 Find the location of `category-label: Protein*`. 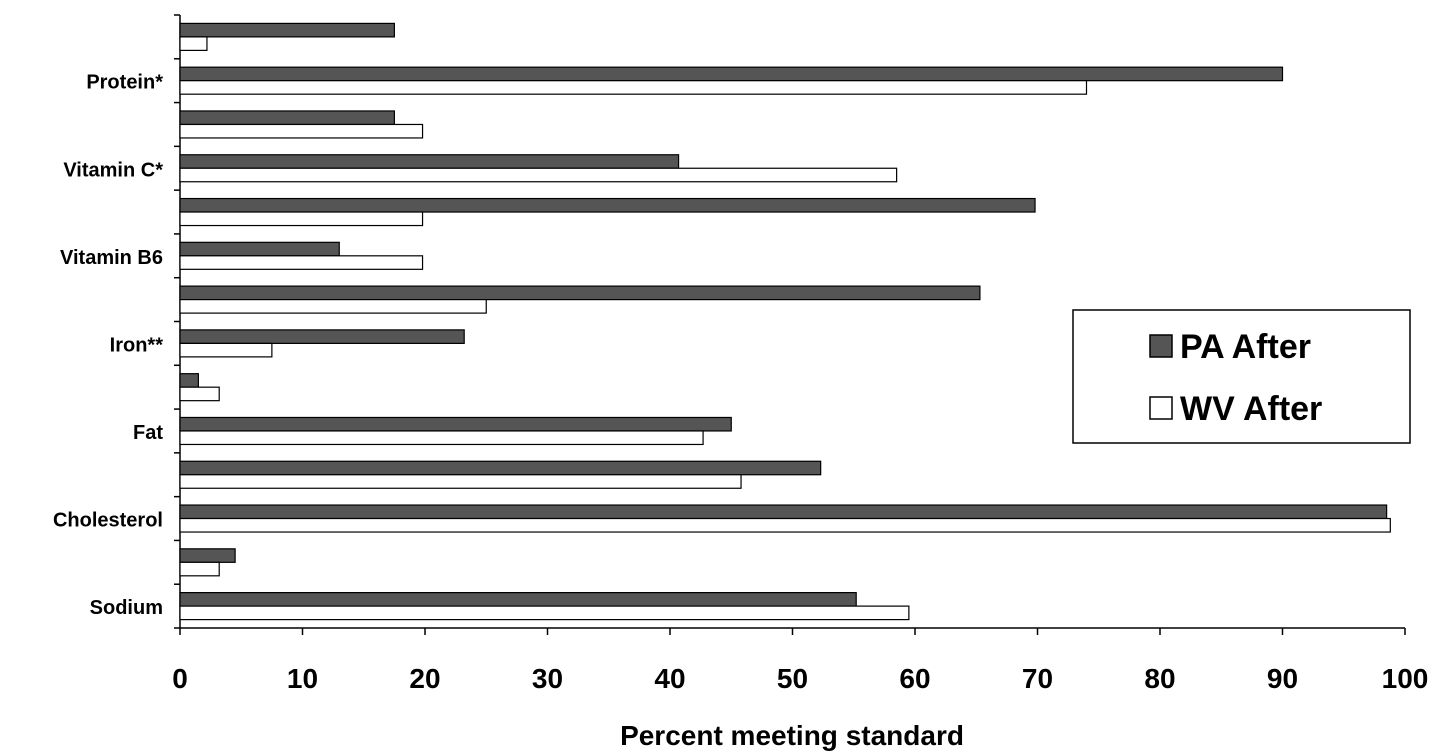

category-label: Protein* is located at coordinates (124, 83).